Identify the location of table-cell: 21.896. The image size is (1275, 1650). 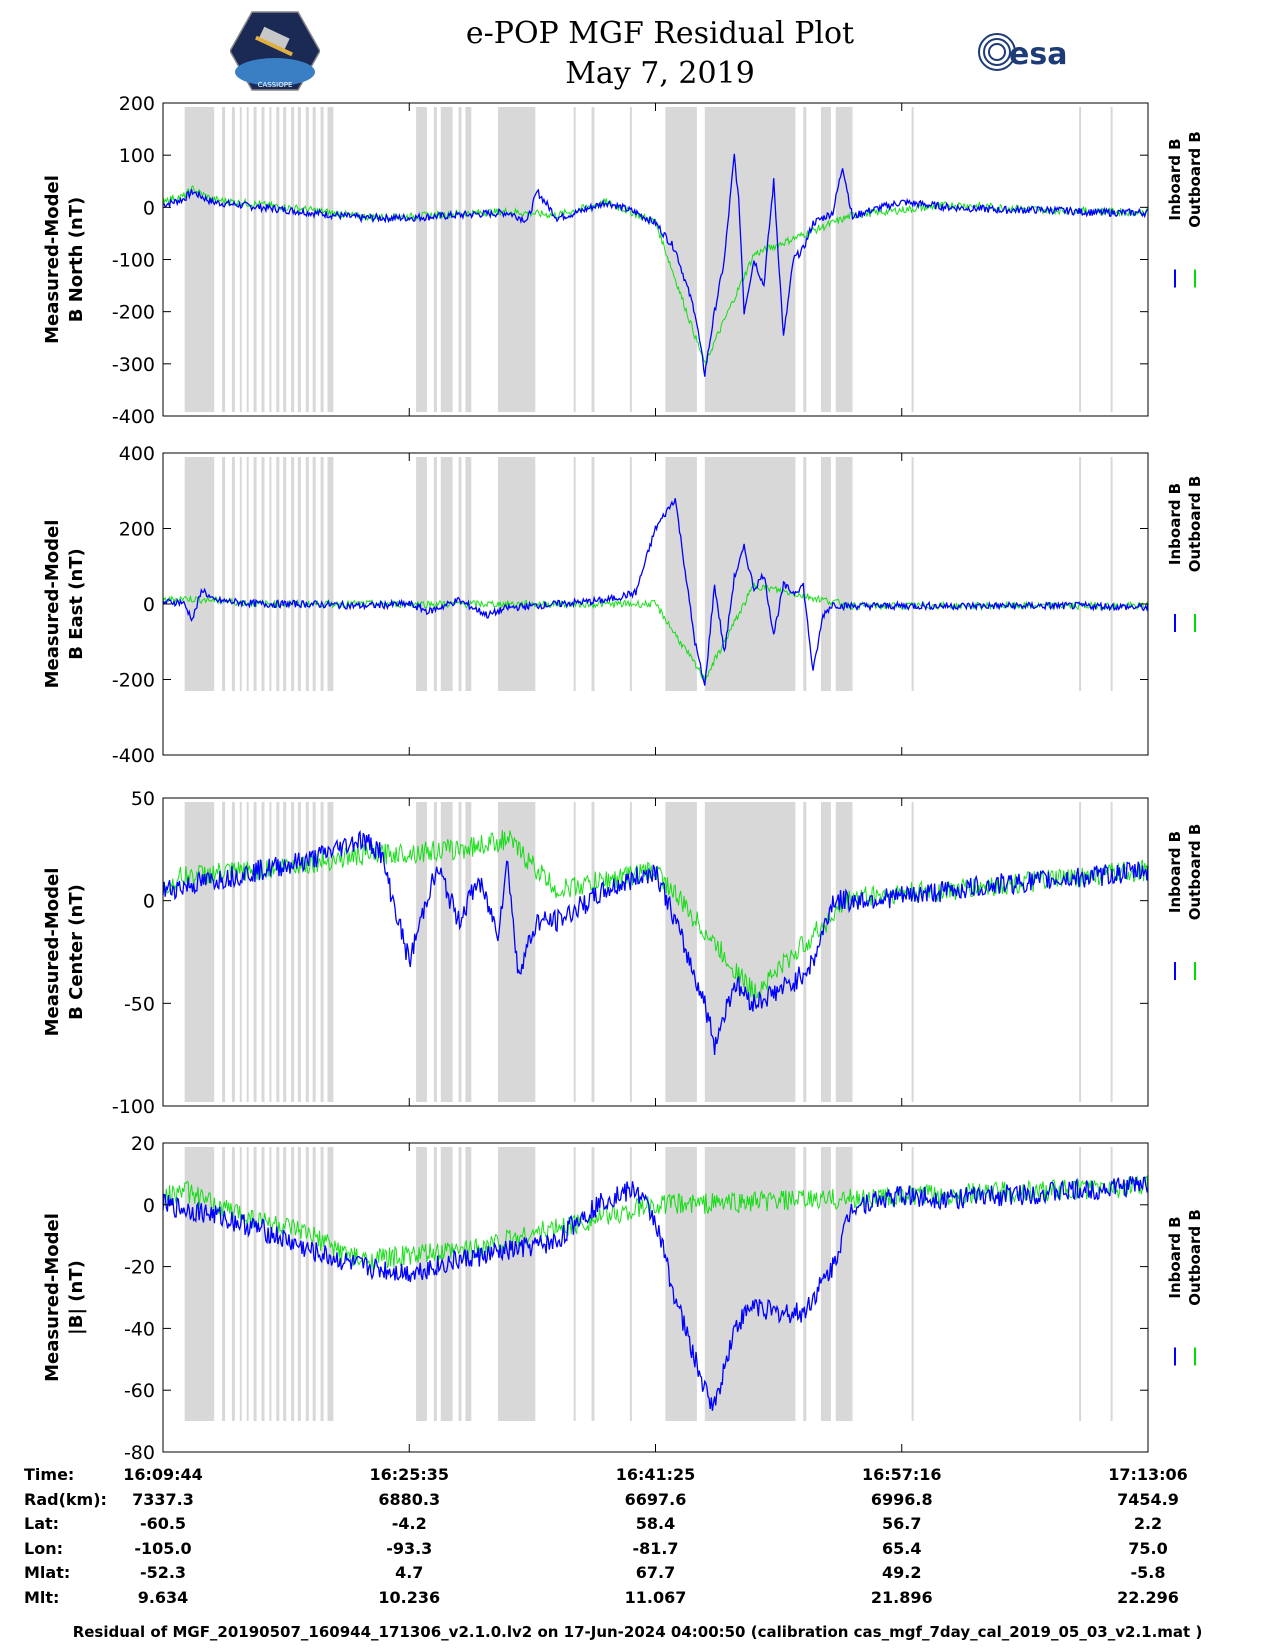
(901, 1597).